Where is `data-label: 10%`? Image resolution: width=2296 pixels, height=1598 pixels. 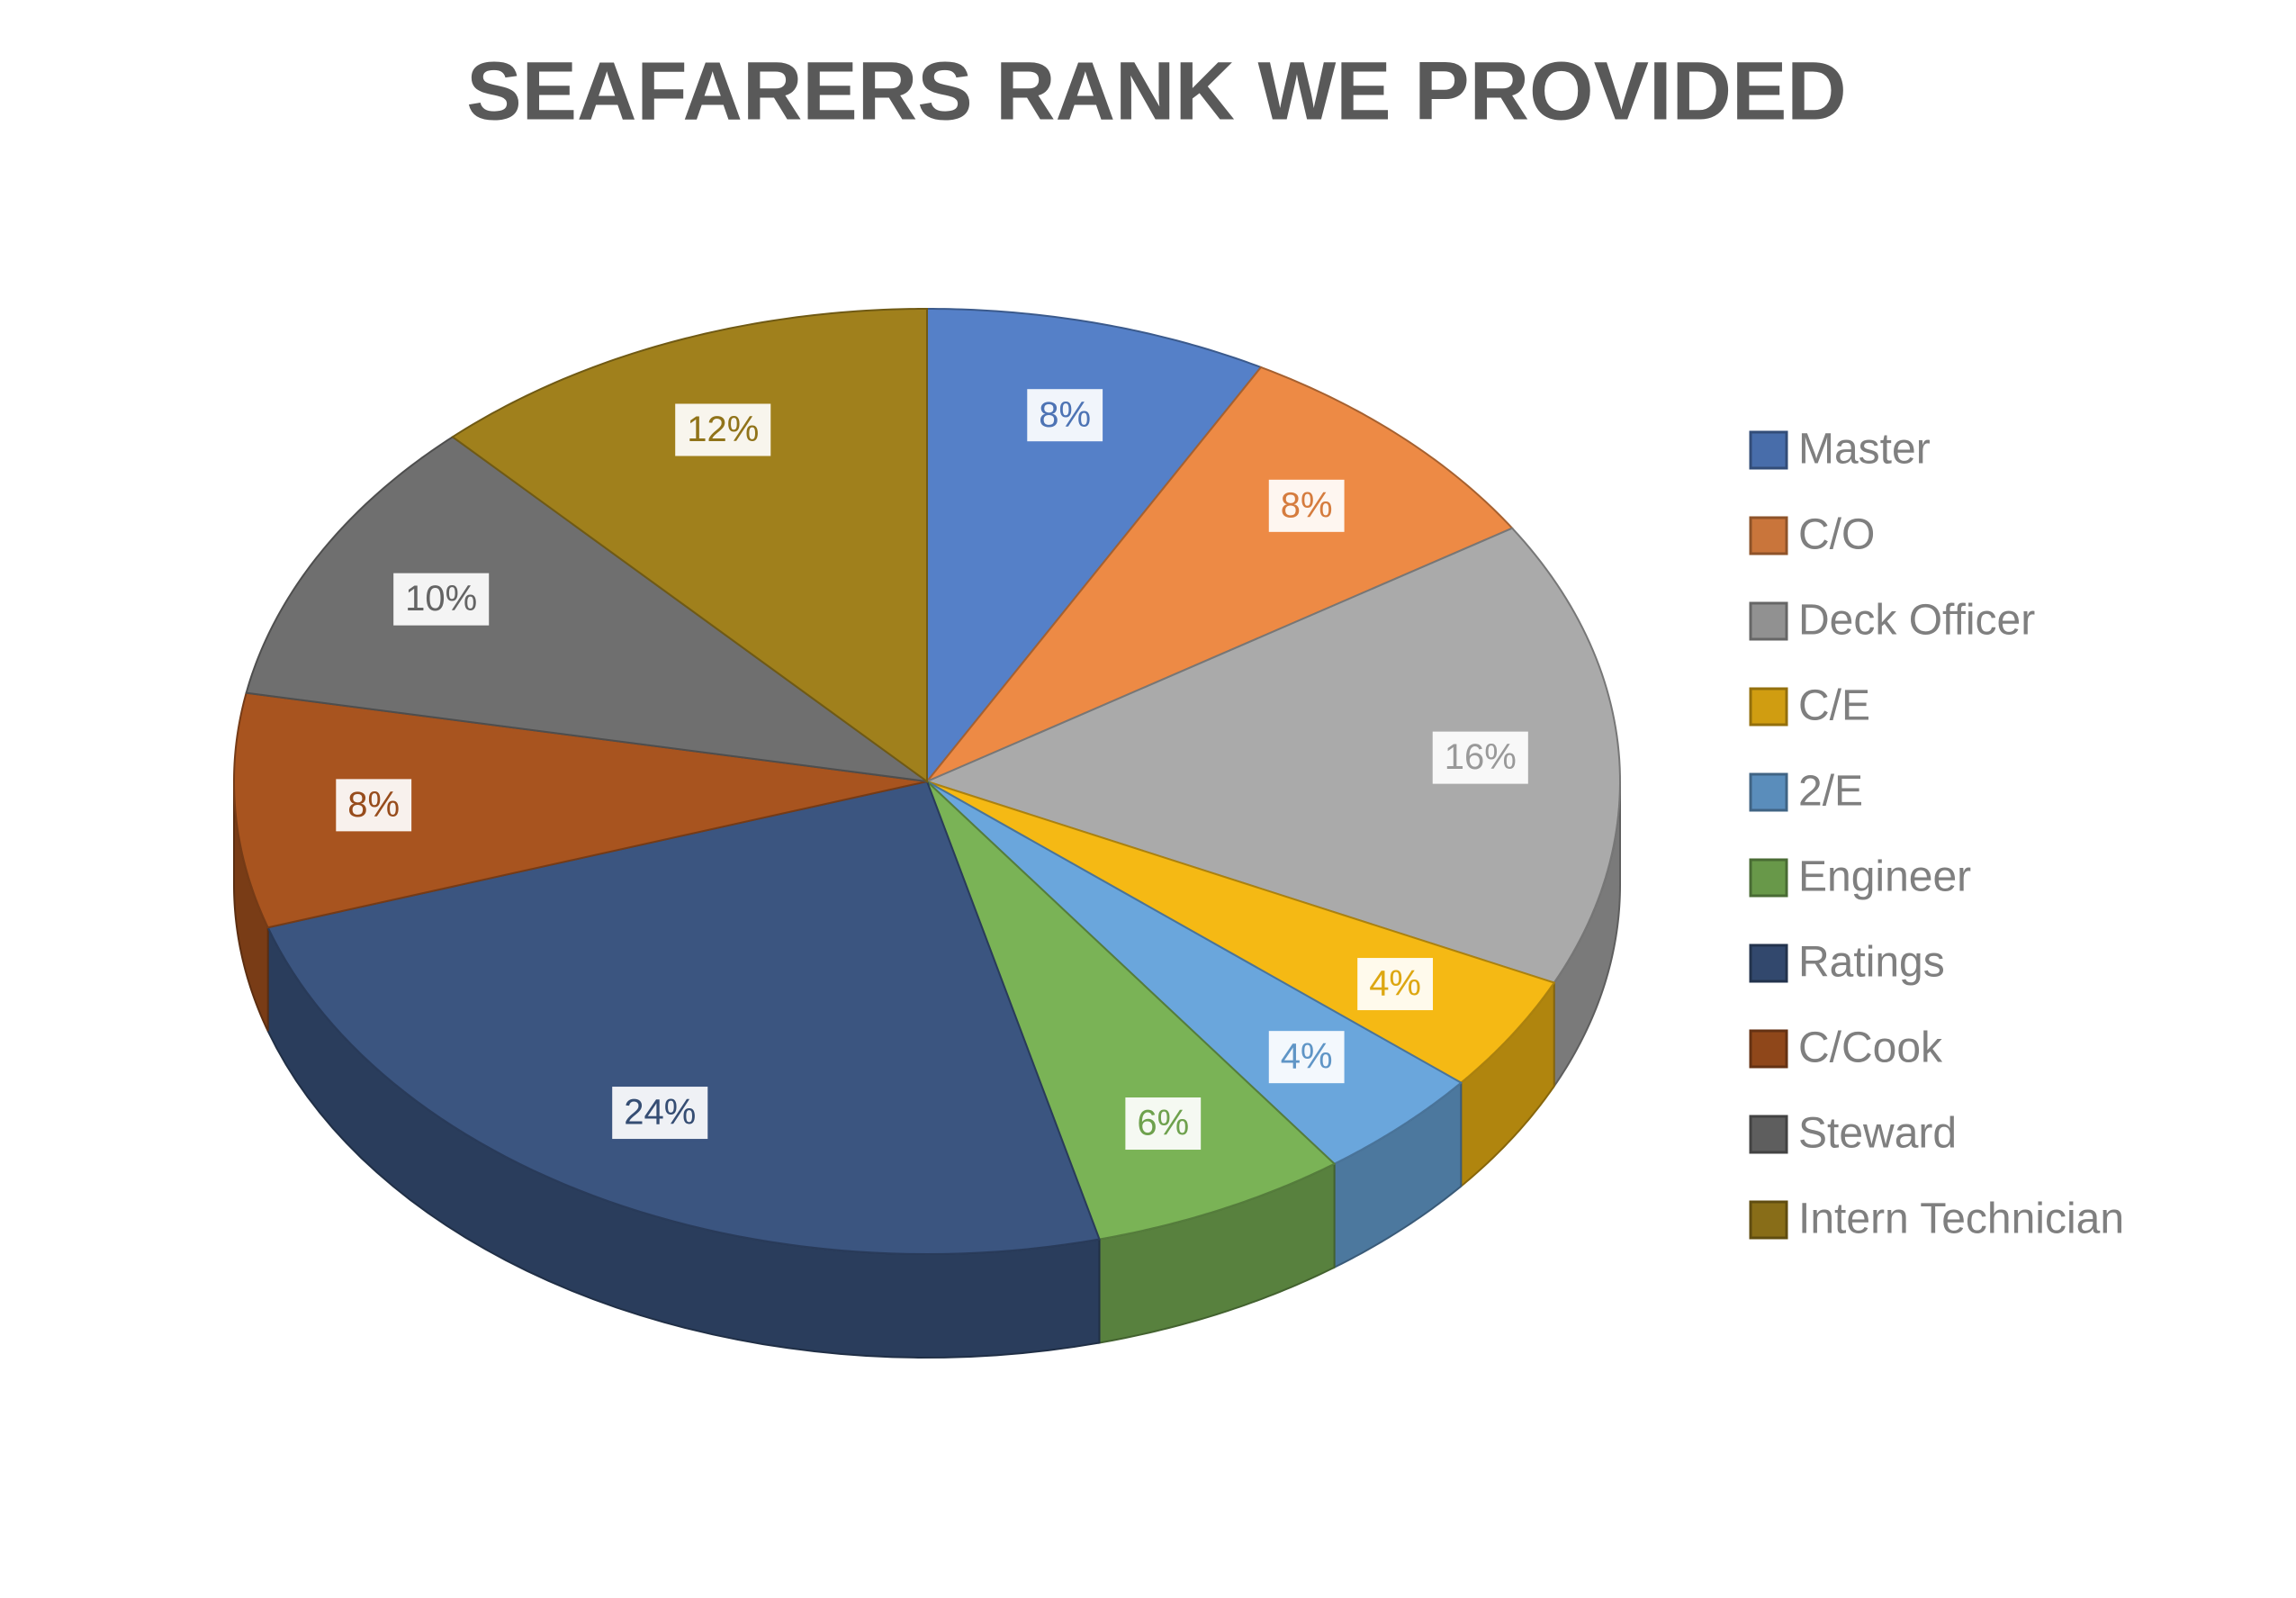
data-label: 10% is located at coordinates (441, 599).